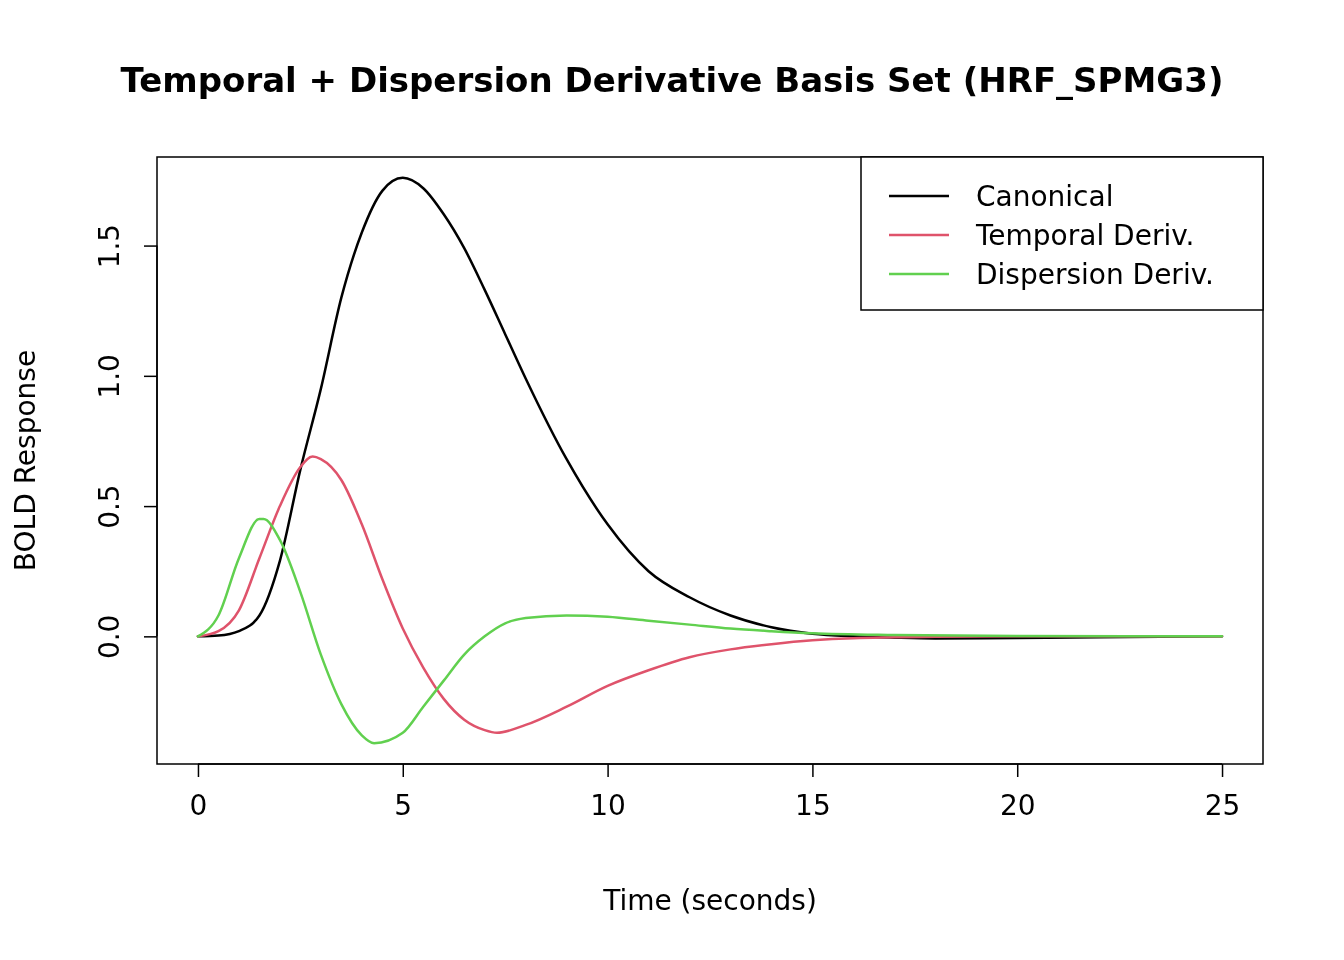 Image resolution: width=1344 pixels, height=960 pixels. I want to click on legend-label: Canonical, so click(1045, 196).